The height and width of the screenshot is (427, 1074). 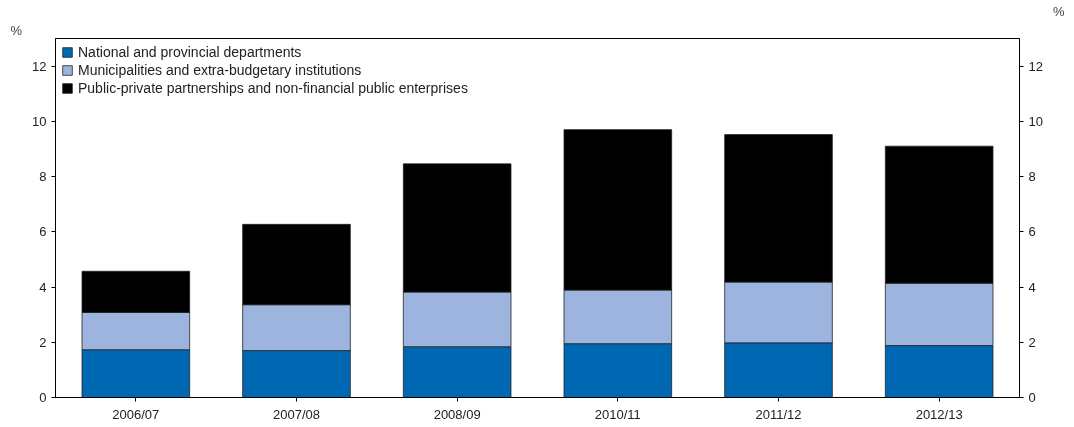 What do you see at coordinates (43, 342) in the screenshot?
I see `y-tick-label: 2` at bounding box center [43, 342].